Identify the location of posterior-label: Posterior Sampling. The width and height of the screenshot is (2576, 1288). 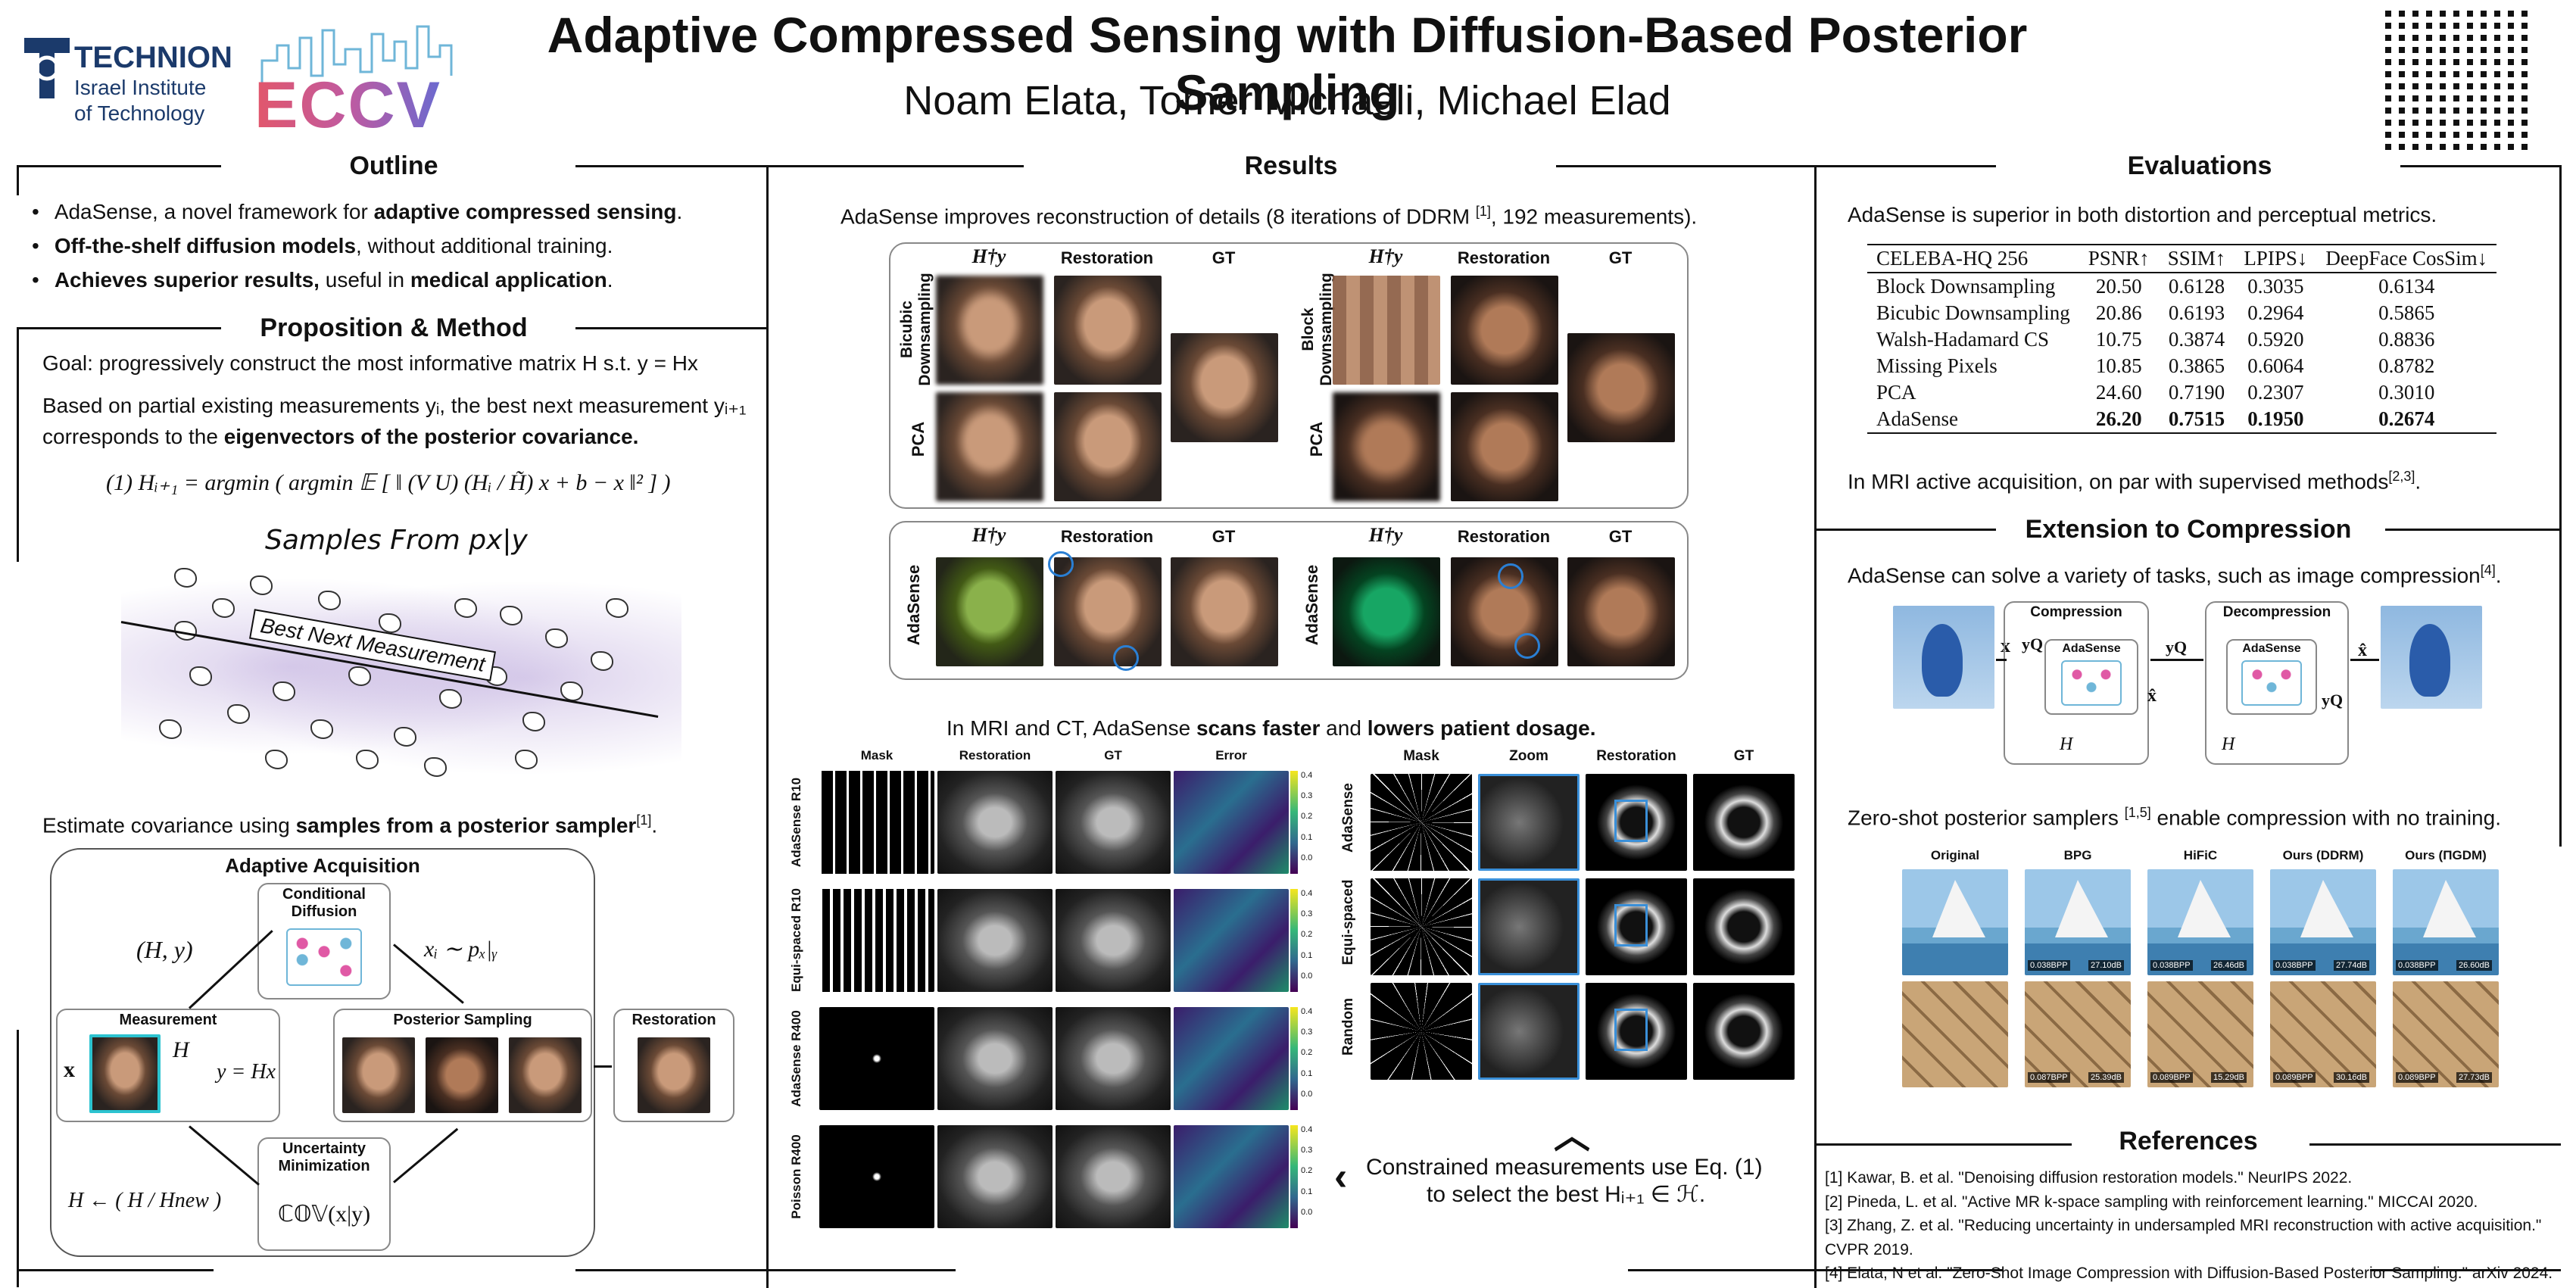
(462, 1020).